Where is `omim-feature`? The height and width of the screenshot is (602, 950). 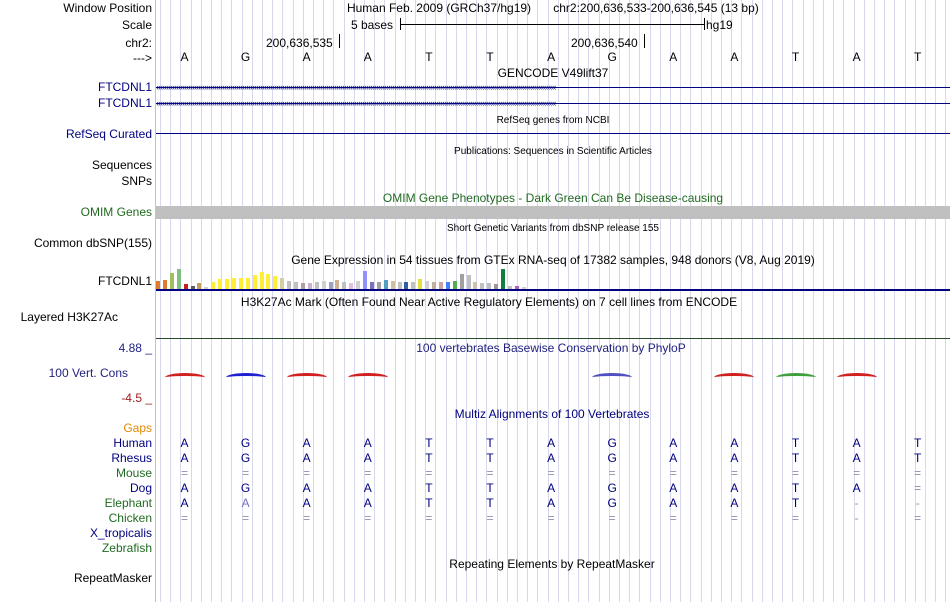 omim-feature is located at coordinates (553, 212).